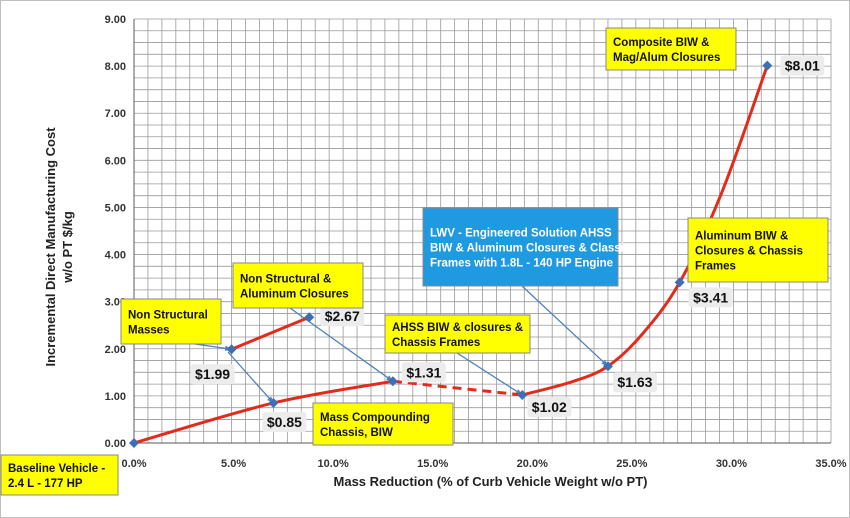 Image resolution: width=850 pixels, height=518 pixels. I want to click on annotation-text-line: Closures & Chassis, so click(749, 252).